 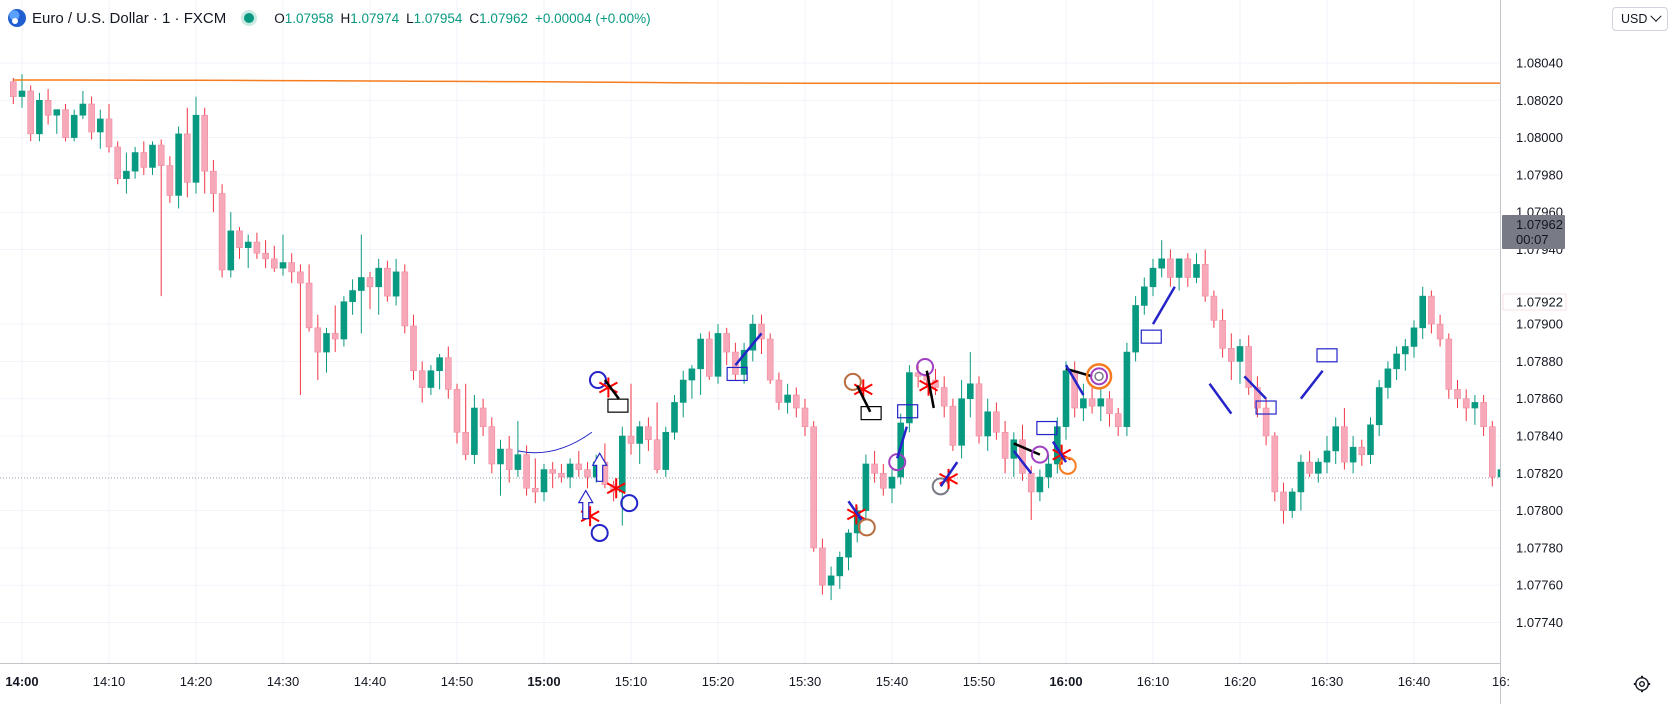 I want to click on time-tick-label: 16:20, so click(x=1240, y=681).